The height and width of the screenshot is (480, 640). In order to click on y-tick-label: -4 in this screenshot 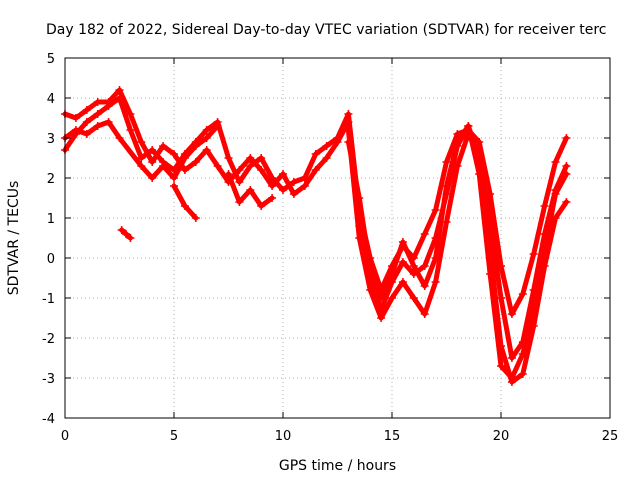, I will do `click(48, 419)`.